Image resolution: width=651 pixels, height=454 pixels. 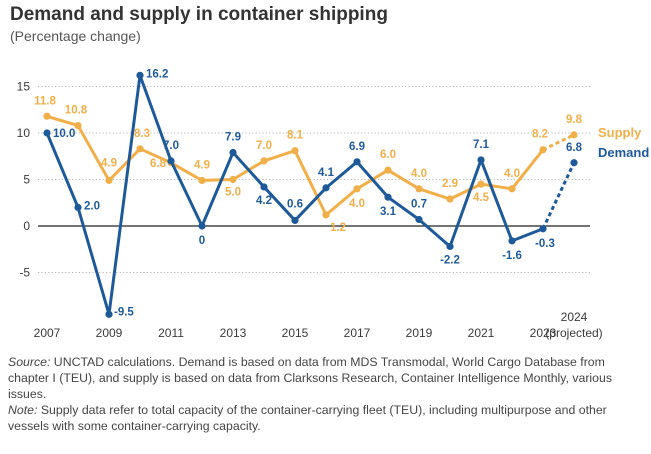 What do you see at coordinates (295, 136) in the screenshot?
I see `supply-data-label: 8.1` at bounding box center [295, 136].